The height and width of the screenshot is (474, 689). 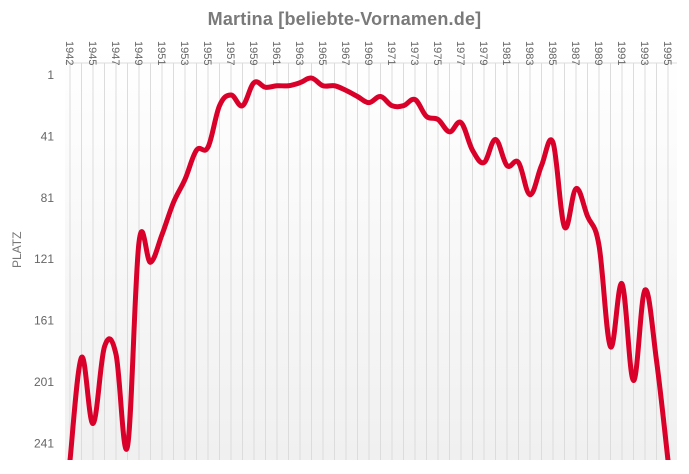 I want to click on x-tick-label: 1991, so click(x=621, y=53).